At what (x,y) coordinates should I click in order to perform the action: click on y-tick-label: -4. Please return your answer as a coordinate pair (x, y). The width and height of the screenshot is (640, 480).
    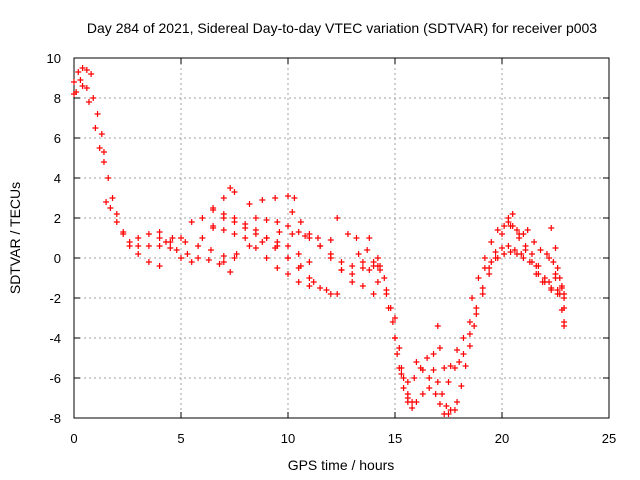
    Looking at the image, I should click on (55, 338).